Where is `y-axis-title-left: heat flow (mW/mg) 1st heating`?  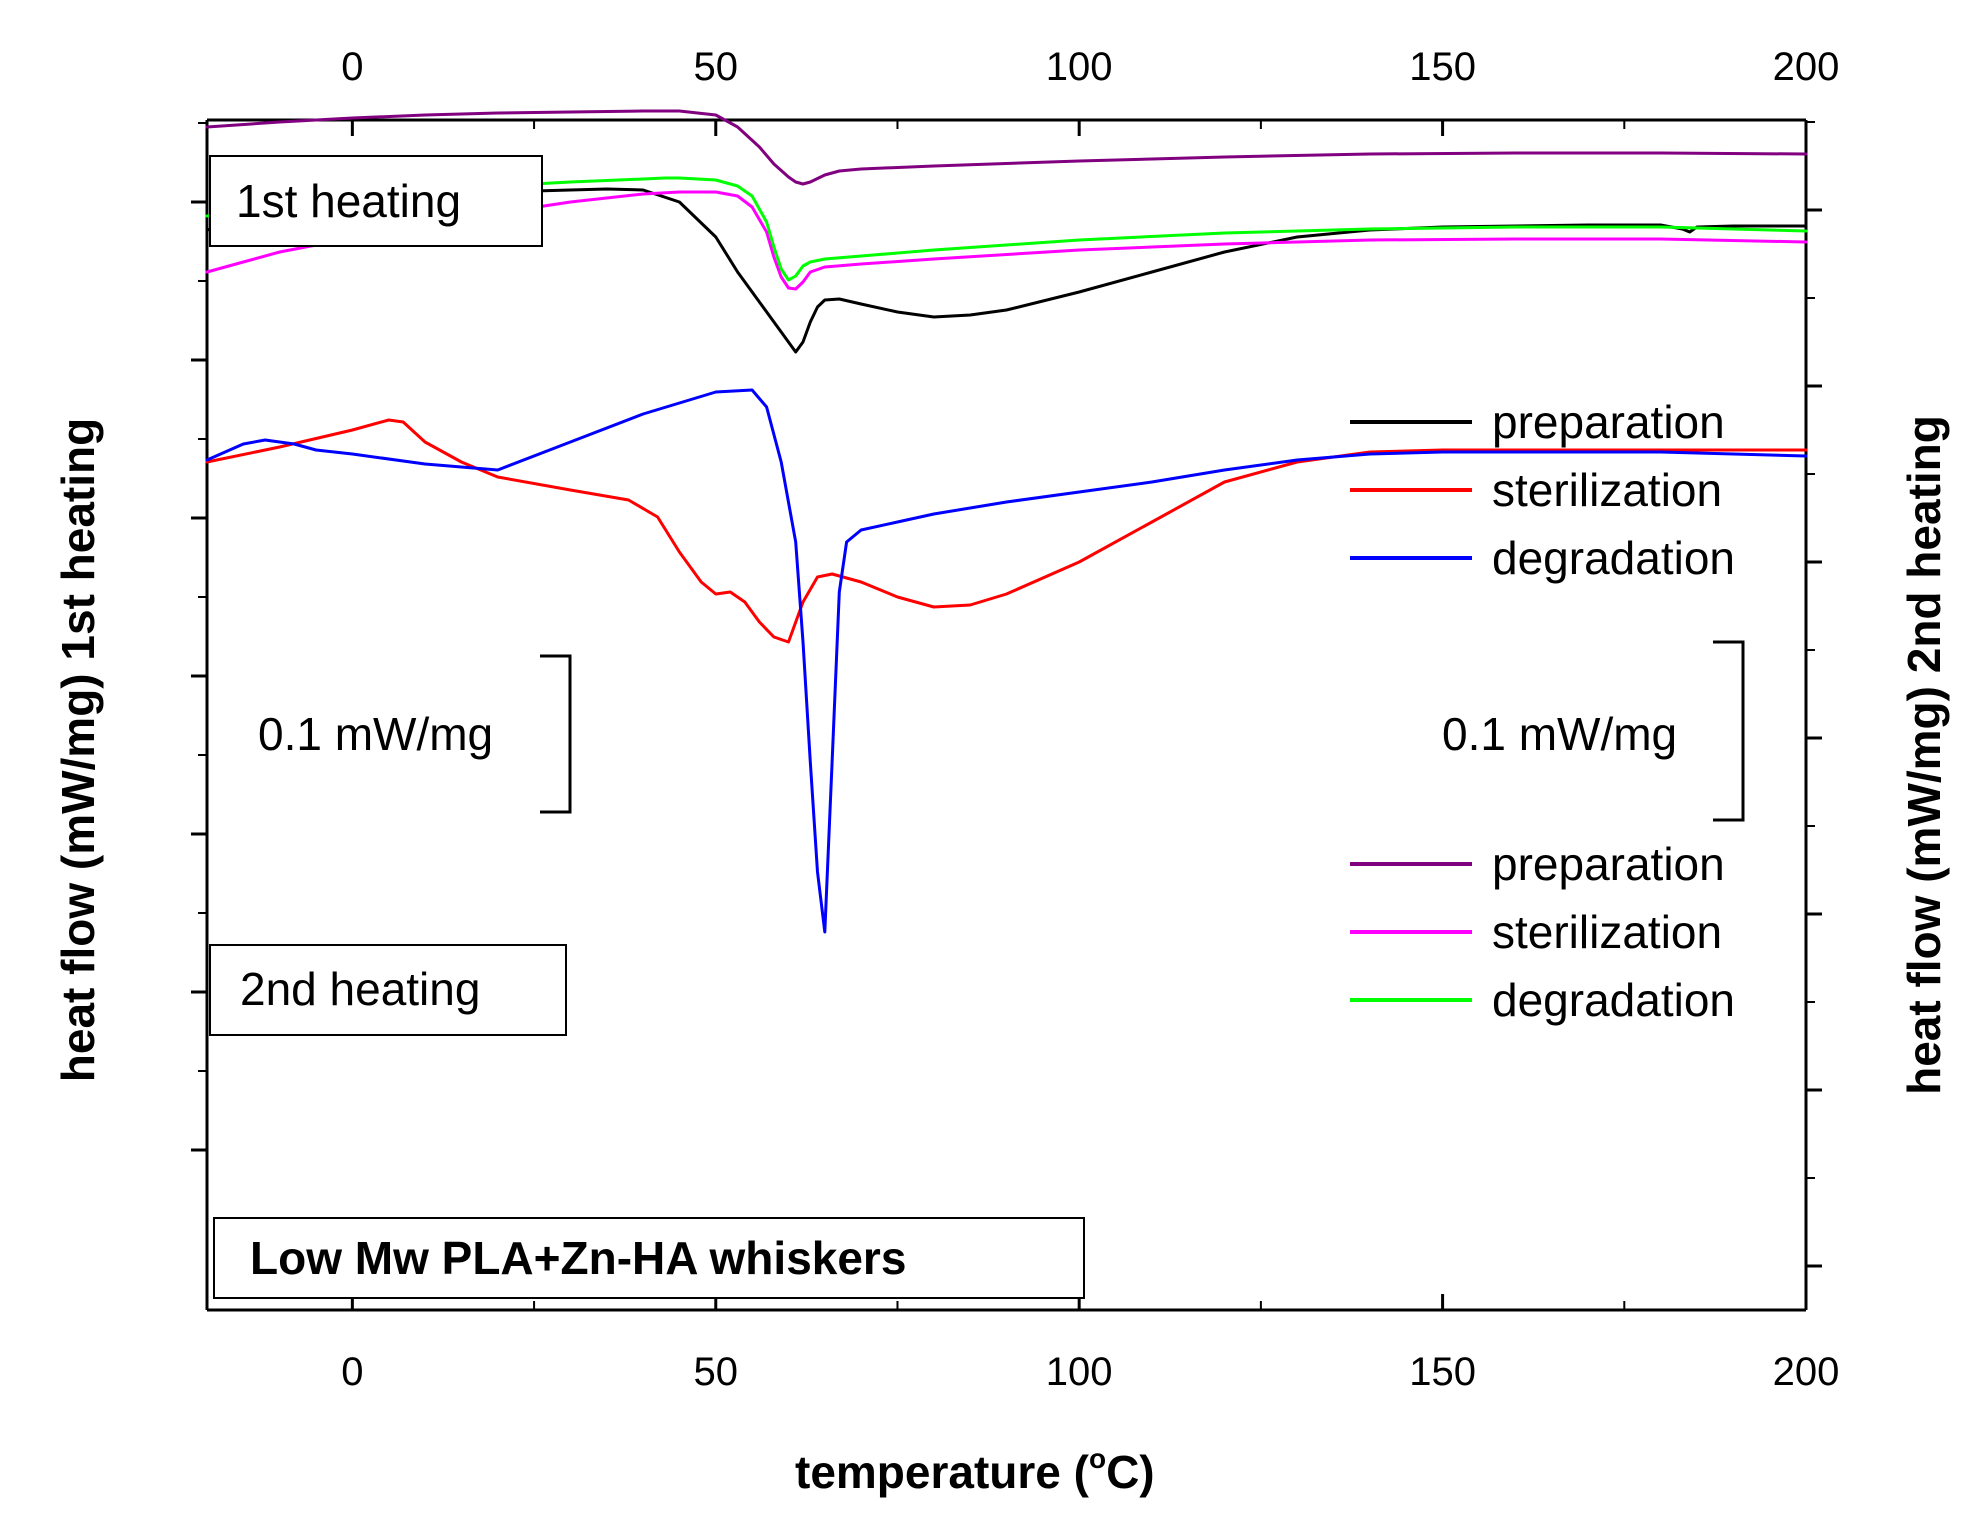 y-axis-title-left: heat flow (mW/mg) 1st heating is located at coordinates (78, 750).